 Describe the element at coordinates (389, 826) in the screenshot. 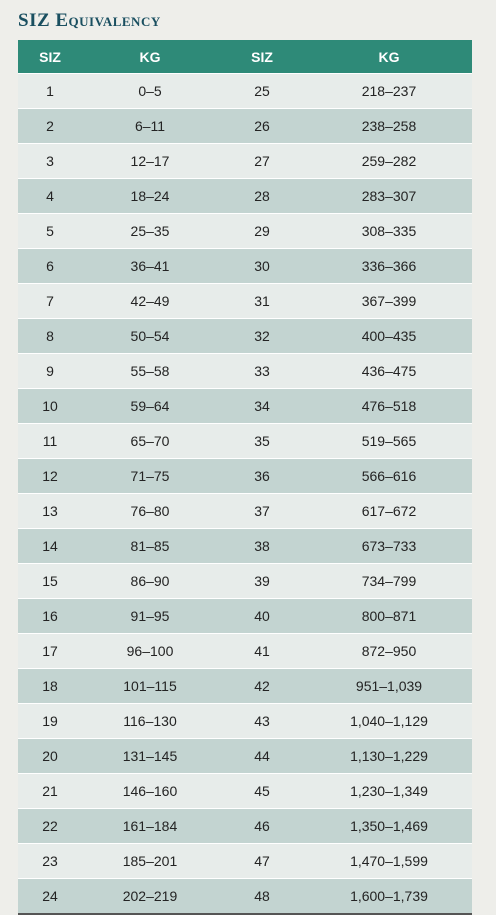

I see `kg-cell: 1,350–1,469` at that location.